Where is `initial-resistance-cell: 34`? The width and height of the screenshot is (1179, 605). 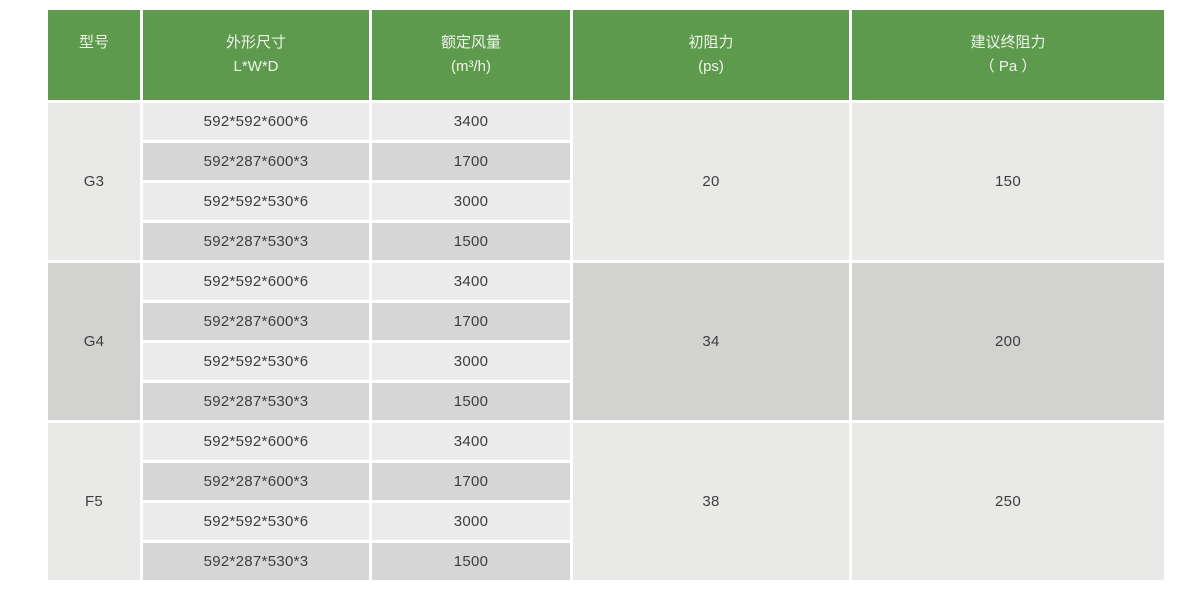
initial-resistance-cell: 34 is located at coordinates (711, 341).